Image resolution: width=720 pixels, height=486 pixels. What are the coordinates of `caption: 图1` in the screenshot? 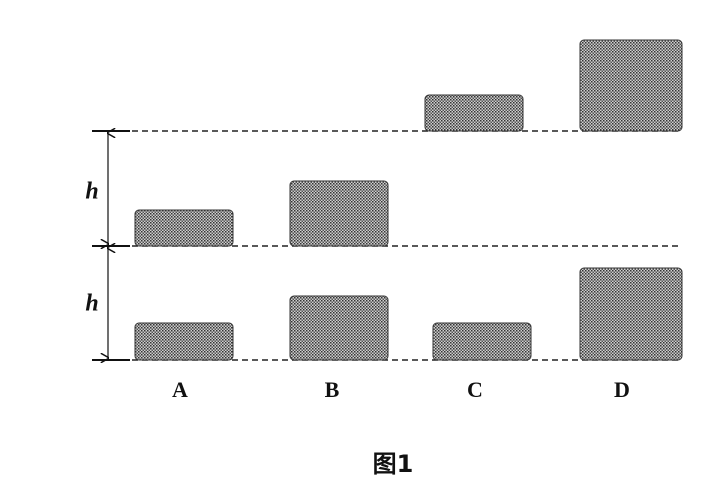 It's located at (393, 464).